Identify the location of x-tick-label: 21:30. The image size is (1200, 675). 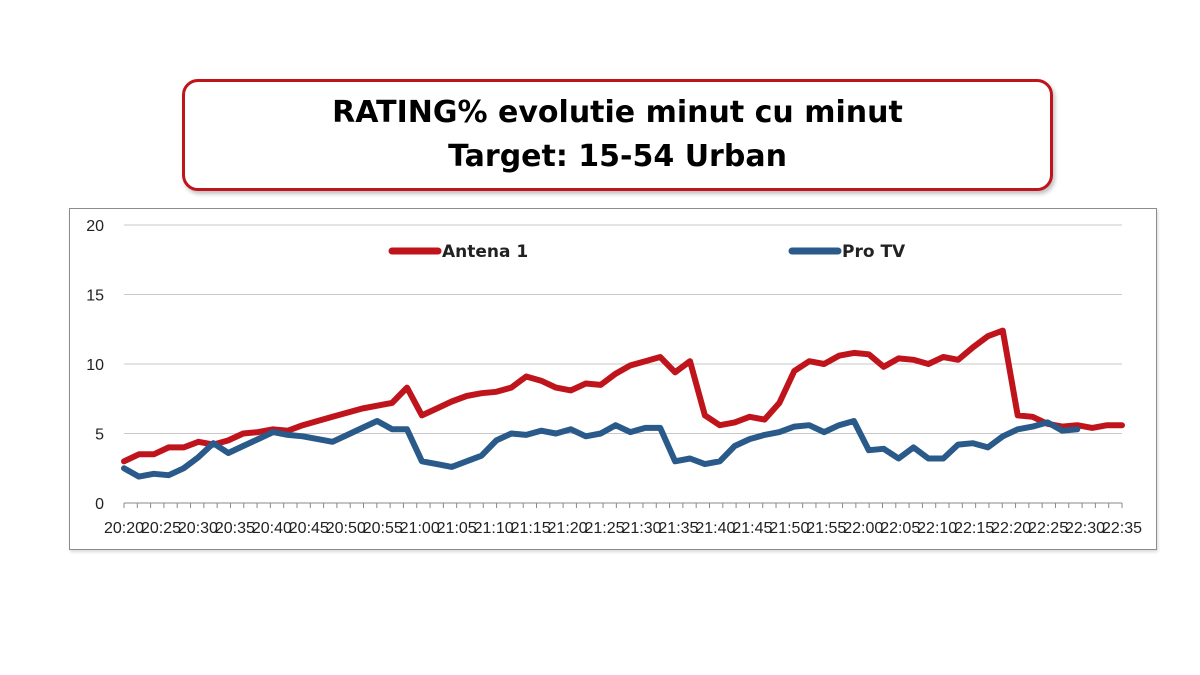
(641, 528).